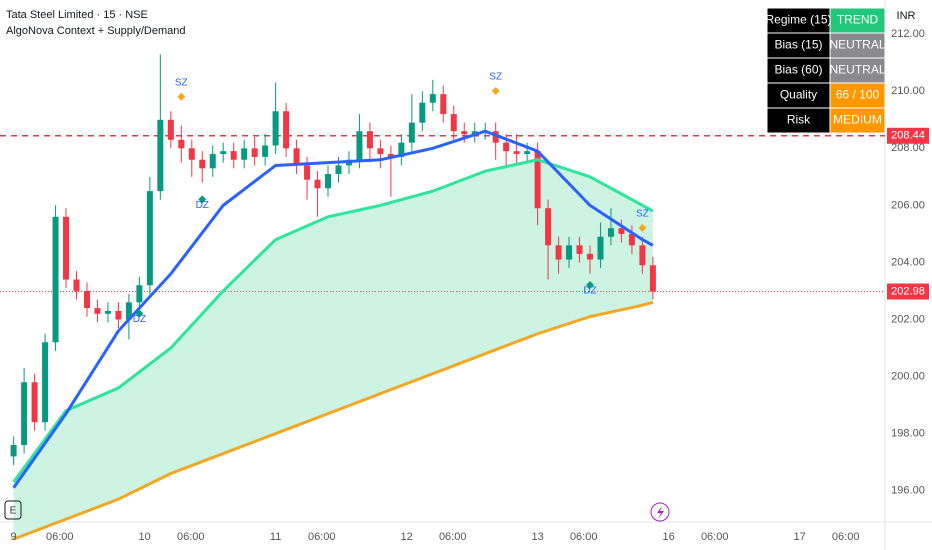 Image resolution: width=932 pixels, height=550 pixels. What do you see at coordinates (668, 537) in the screenshot?
I see `x-tick-label: 16` at bounding box center [668, 537].